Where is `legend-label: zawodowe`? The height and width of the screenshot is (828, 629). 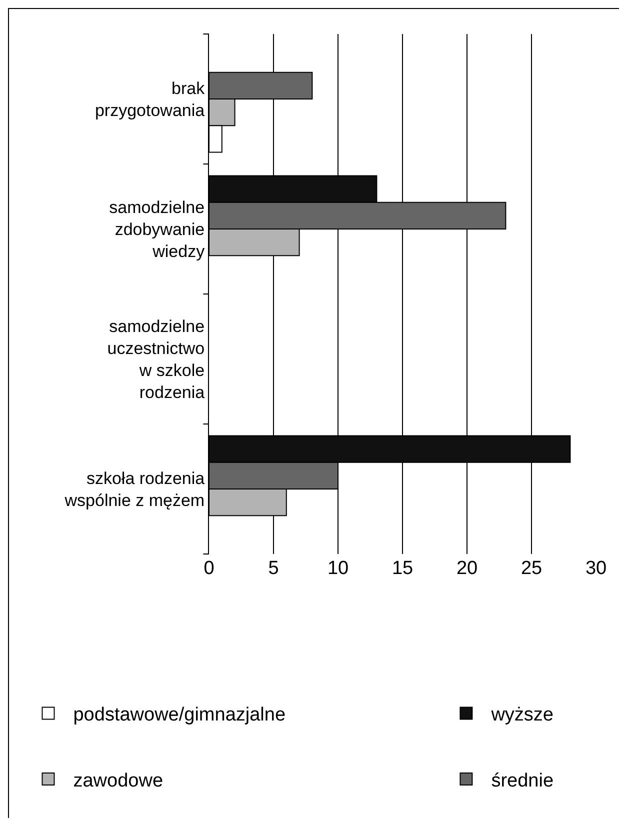
legend-label: zawodowe is located at coordinates (118, 781).